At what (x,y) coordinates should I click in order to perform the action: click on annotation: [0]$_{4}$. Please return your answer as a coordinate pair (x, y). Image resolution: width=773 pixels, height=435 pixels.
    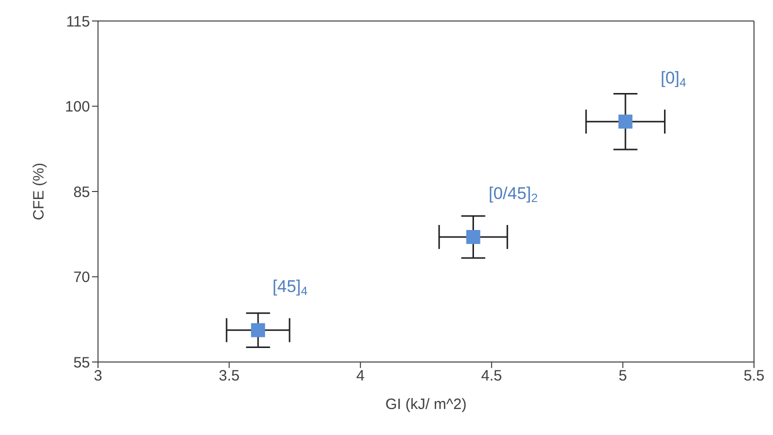
    Looking at the image, I should click on (673, 79).